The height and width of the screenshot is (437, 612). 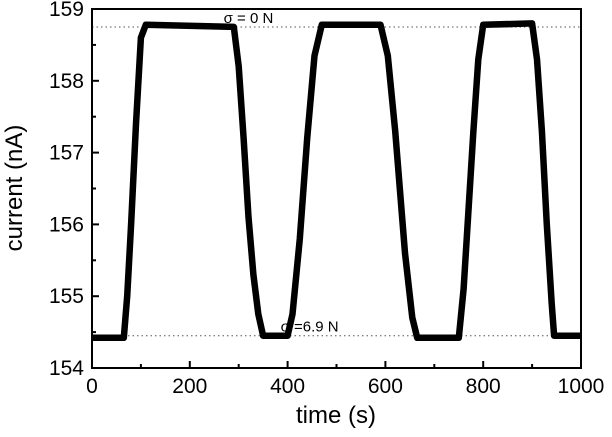 I want to click on x-tick-label-4: 800, so click(x=483, y=386).